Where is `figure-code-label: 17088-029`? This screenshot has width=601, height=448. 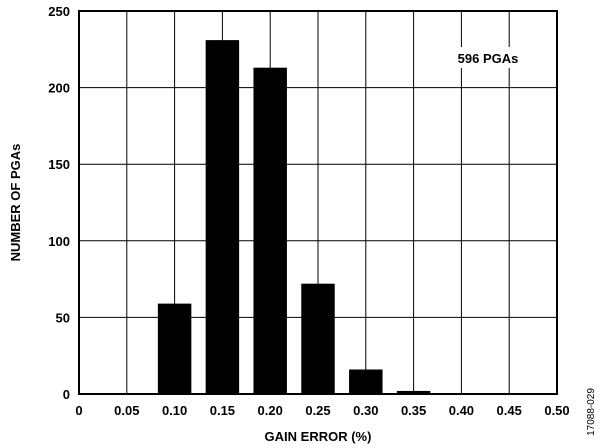 figure-code-label: 17088-029 is located at coordinates (591, 412).